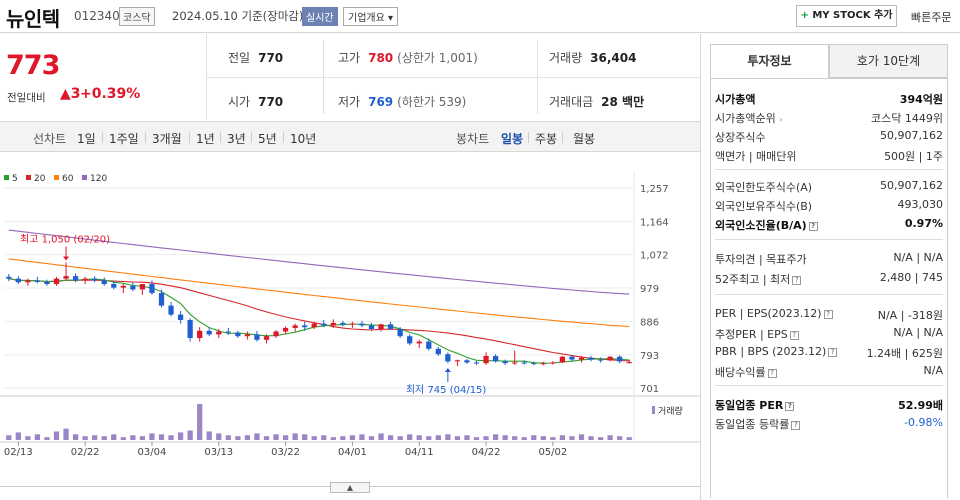 This screenshot has width=960, height=500. What do you see at coordinates (546, 139) in the screenshot?
I see `candle-tab-weekly: 주봉` at bounding box center [546, 139].